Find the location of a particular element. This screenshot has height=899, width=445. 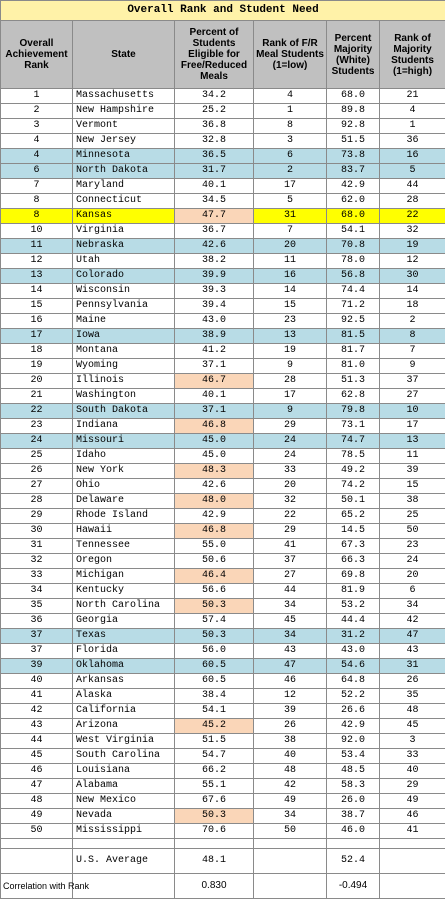

cell-pct-free: 54.7 is located at coordinates (214, 756).